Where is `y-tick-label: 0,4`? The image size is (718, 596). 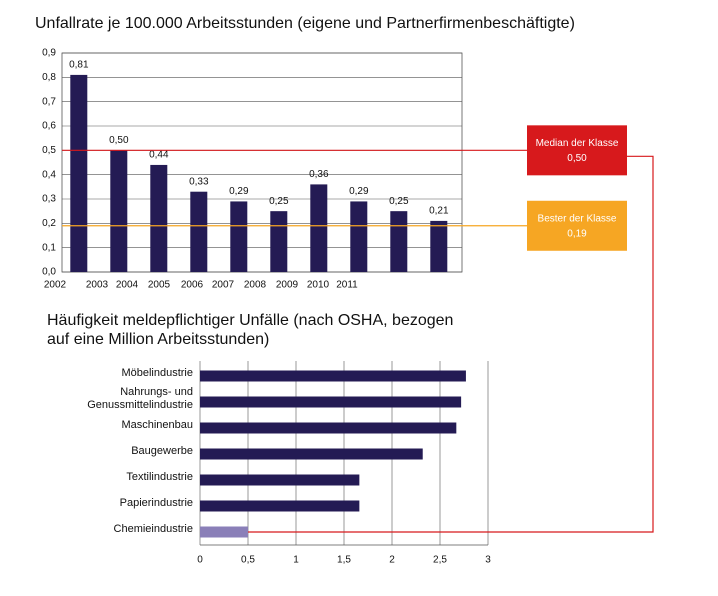
y-tick-label: 0,4 is located at coordinates (49, 174).